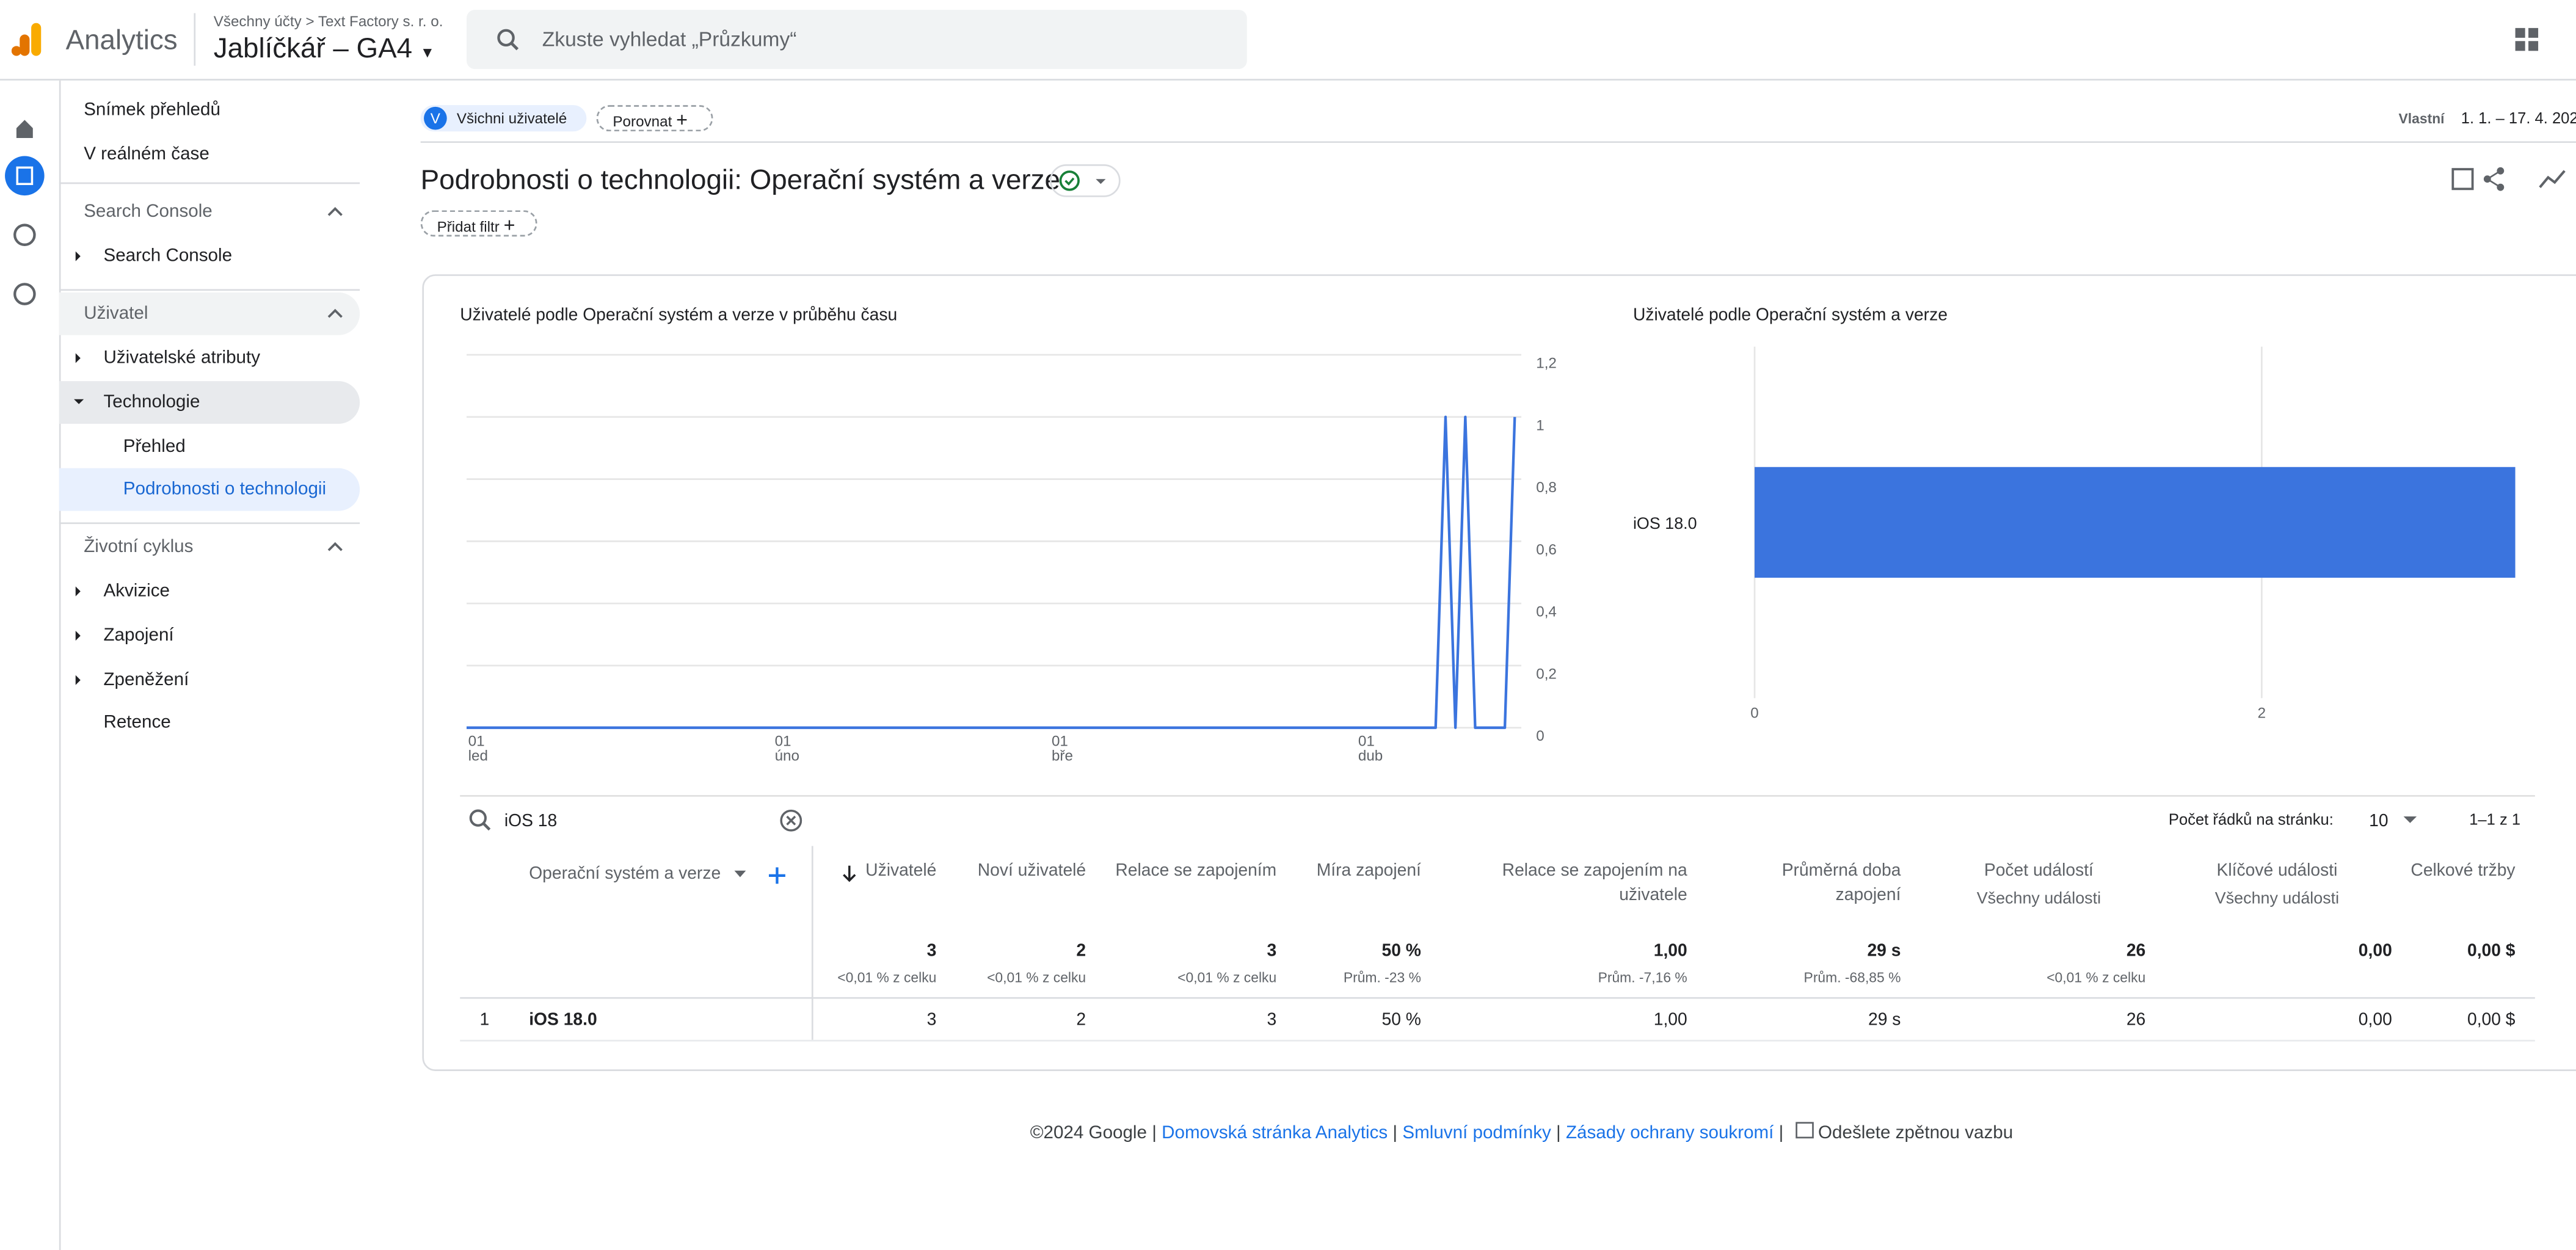 This screenshot has height=1250, width=2576. Describe the element at coordinates (1085, 180) in the screenshot. I see `status-badge` at that location.